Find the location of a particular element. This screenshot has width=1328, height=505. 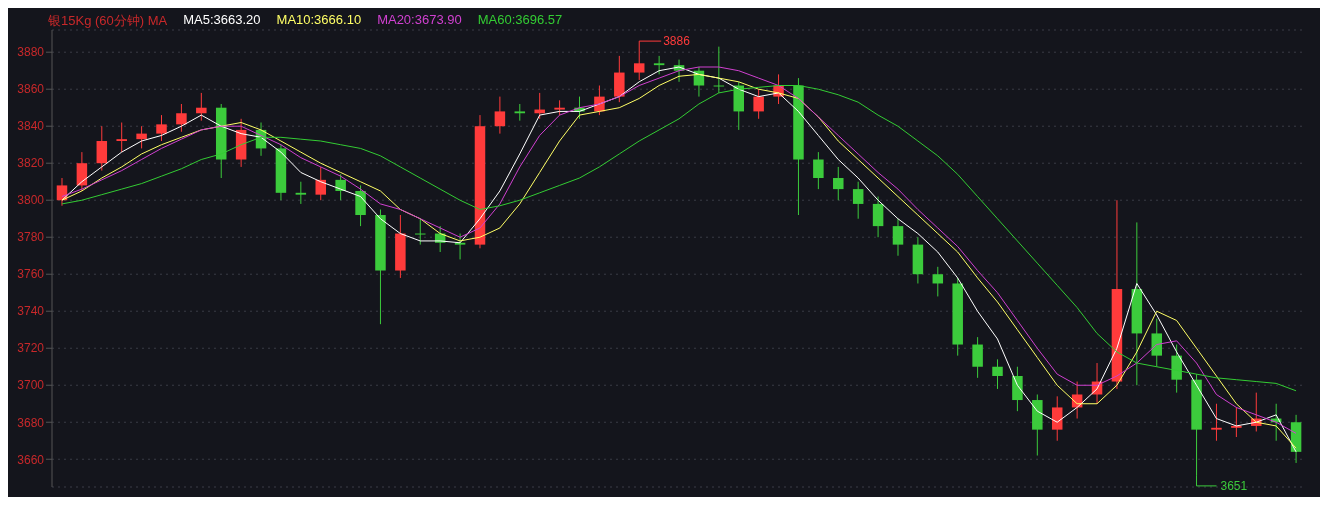

text: MA20:3673.90 is located at coordinates (419, 20).